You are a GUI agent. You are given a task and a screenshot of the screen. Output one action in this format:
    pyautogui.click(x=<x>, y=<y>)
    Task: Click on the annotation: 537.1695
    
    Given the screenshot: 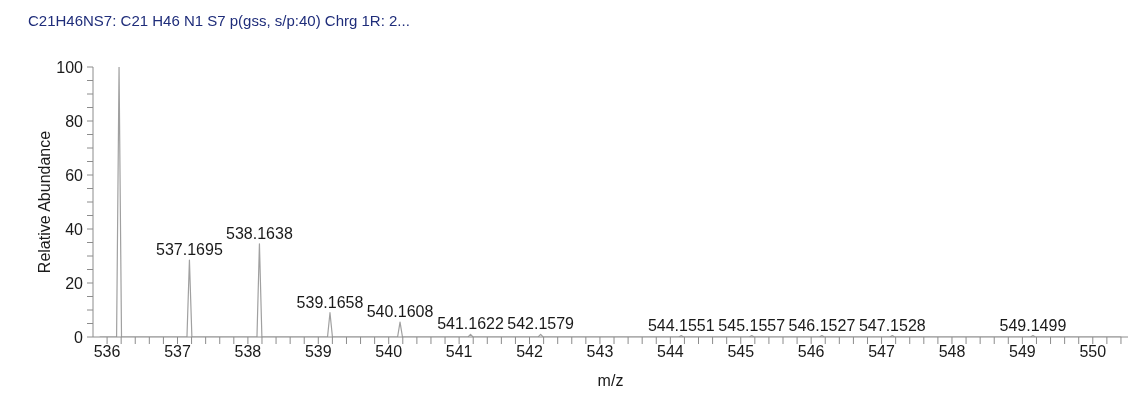 What is the action you would take?
    pyautogui.click(x=189, y=250)
    